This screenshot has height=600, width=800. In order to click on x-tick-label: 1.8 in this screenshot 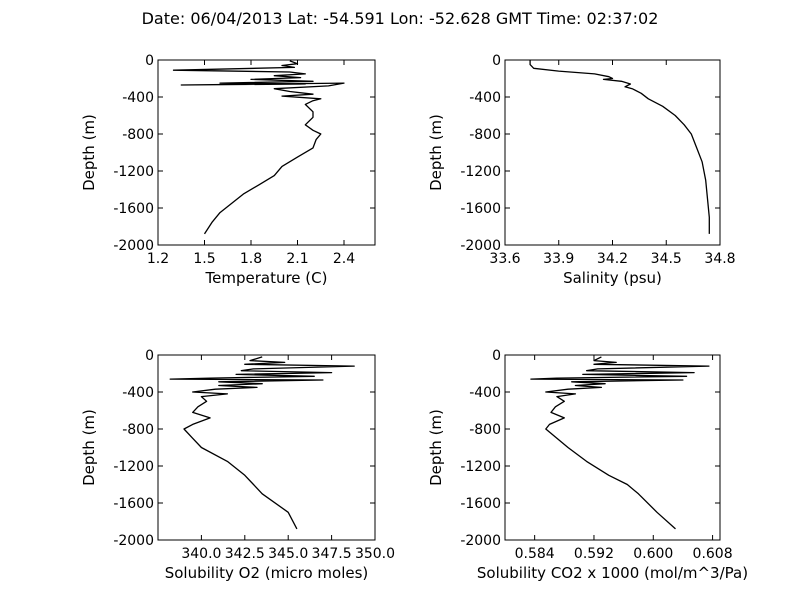, I will do `click(251, 259)`.